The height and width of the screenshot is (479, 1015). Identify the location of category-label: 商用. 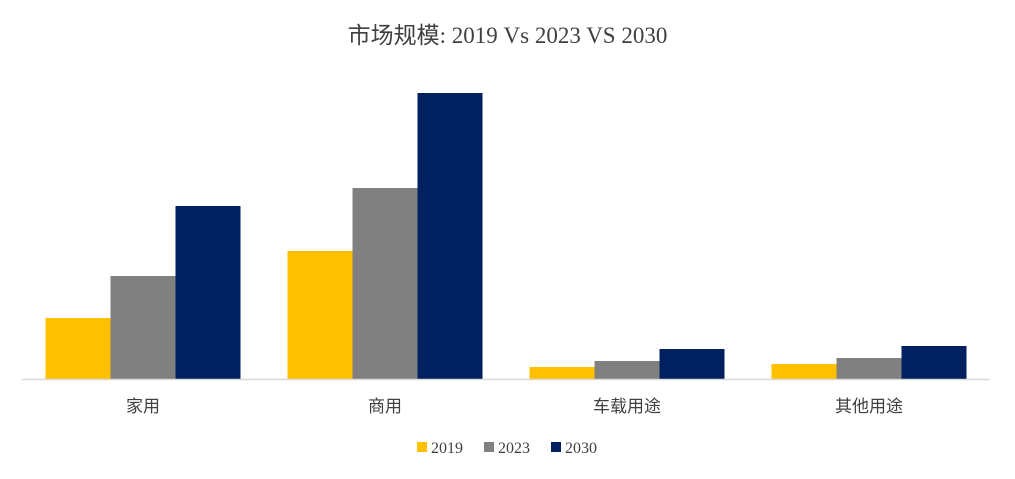
(385, 406).